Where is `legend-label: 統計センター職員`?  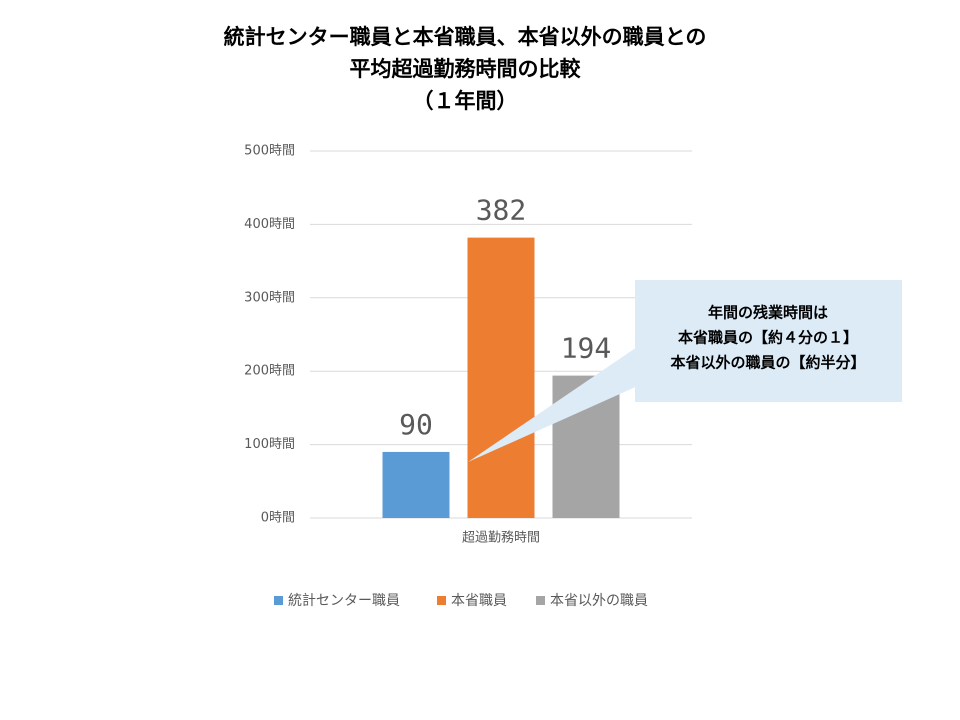 legend-label: 統計センター職員 is located at coordinates (344, 601).